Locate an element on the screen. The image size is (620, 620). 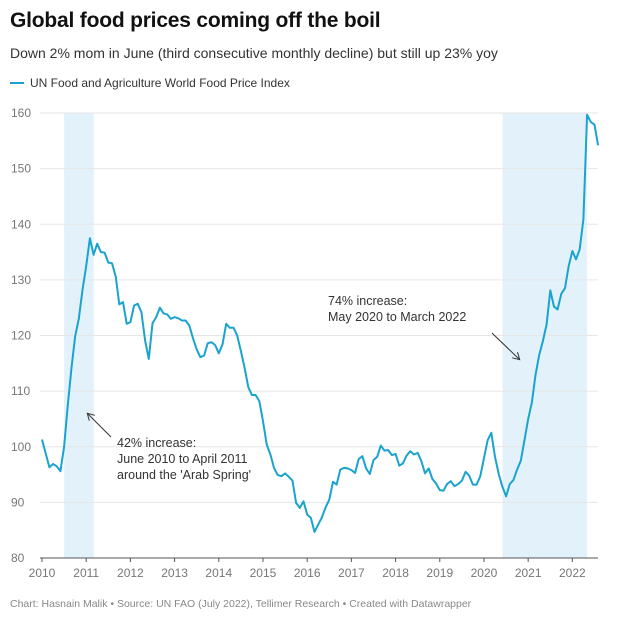
y-tick-label: 90 is located at coordinates (18, 502).